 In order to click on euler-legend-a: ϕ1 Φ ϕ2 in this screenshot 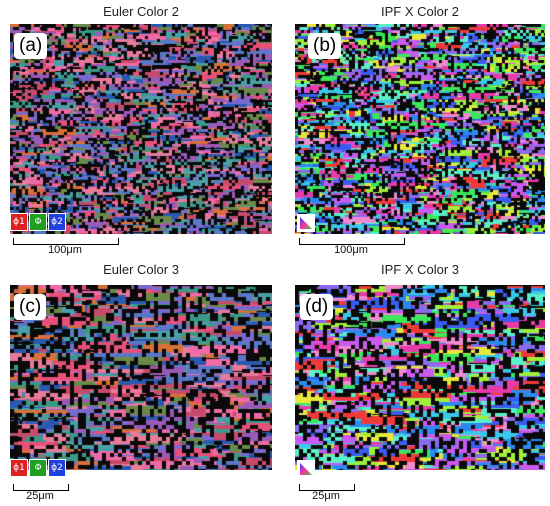, I will do `click(38, 222)`.